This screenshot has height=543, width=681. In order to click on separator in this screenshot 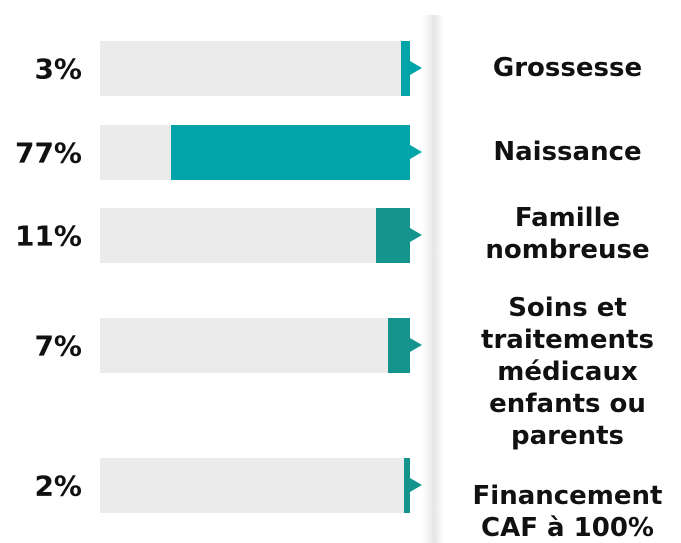, I will do `click(433, 279)`.